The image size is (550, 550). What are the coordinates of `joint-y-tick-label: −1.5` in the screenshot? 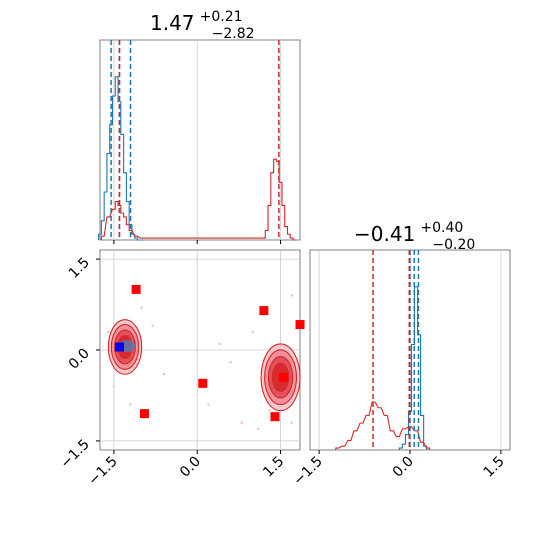 It's located at (74, 453).